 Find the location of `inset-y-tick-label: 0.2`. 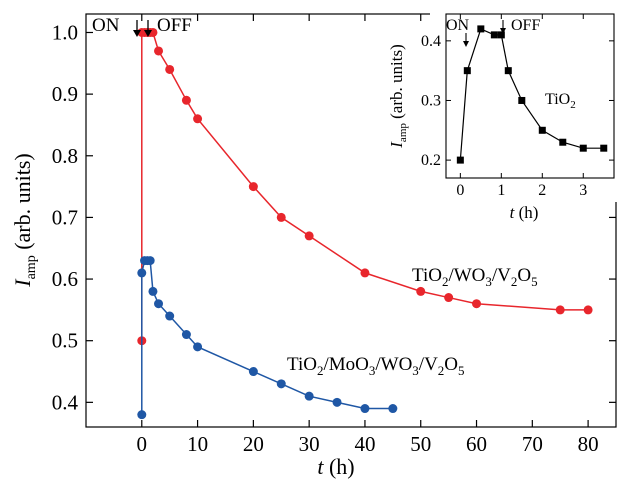

inset-y-tick-label: 0.2 is located at coordinates (431, 160).